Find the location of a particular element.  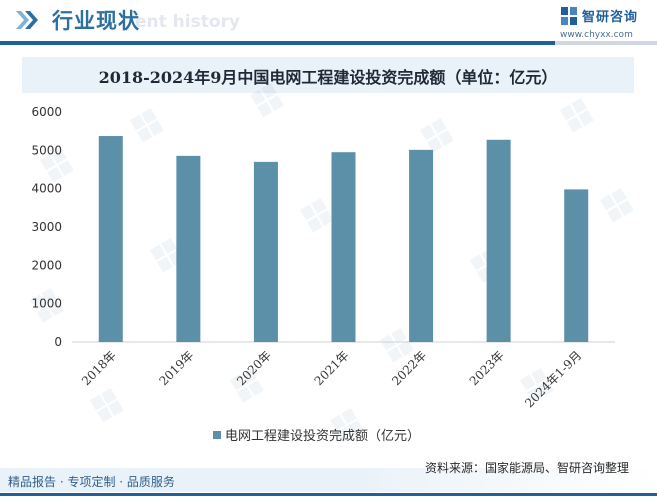

brand-url: www.chyxx.com is located at coordinates (596, 35).